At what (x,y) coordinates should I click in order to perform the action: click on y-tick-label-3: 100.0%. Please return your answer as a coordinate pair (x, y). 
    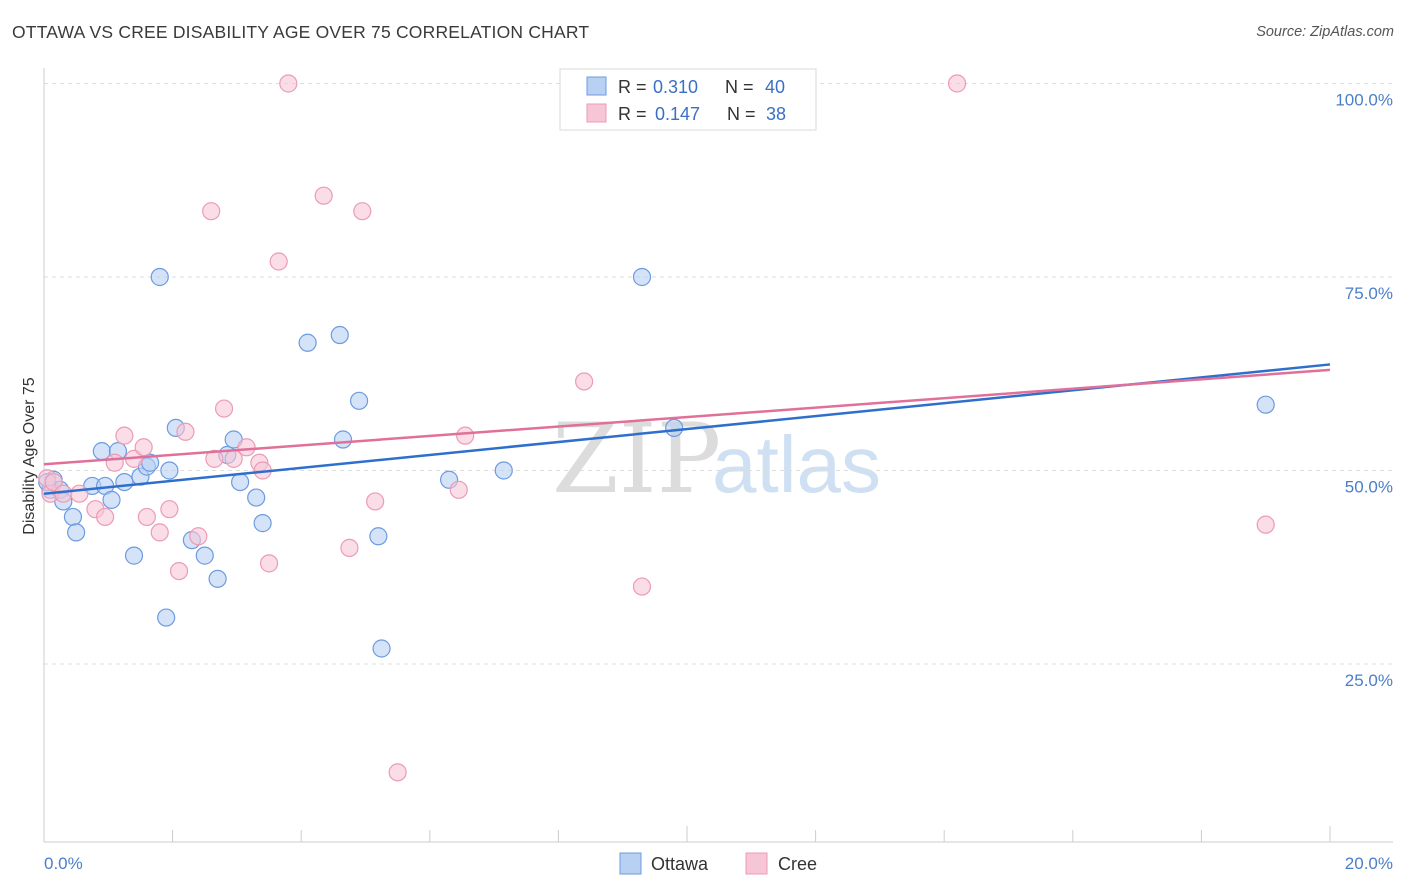
    Looking at the image, I should click on (1364, 99).